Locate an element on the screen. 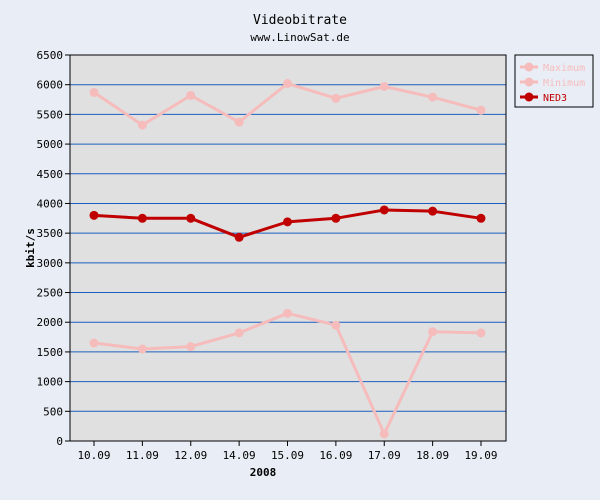  y-tick-label-8: 4000 is located at coordinates (50, 203).